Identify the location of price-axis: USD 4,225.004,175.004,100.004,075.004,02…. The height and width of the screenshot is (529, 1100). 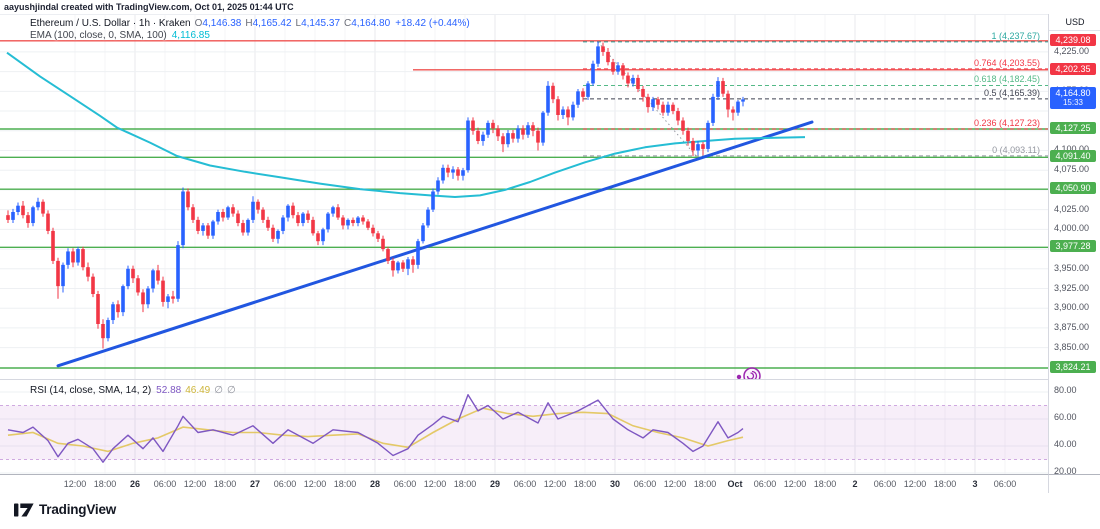
(1074, 253).